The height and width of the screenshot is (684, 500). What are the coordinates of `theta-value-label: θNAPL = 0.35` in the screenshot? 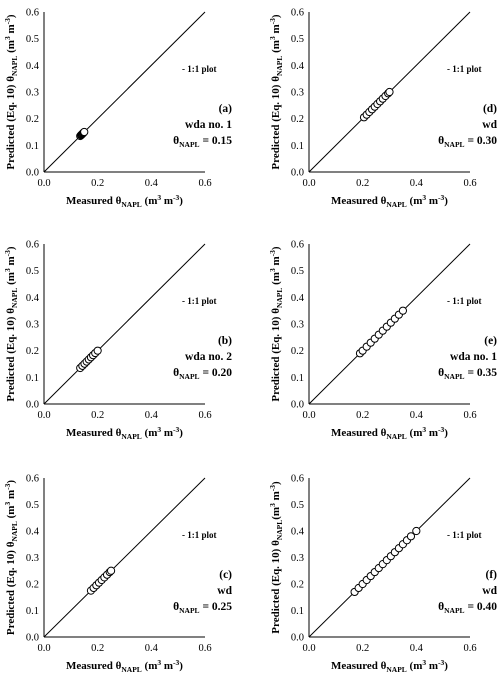 It's located at (467, 374).